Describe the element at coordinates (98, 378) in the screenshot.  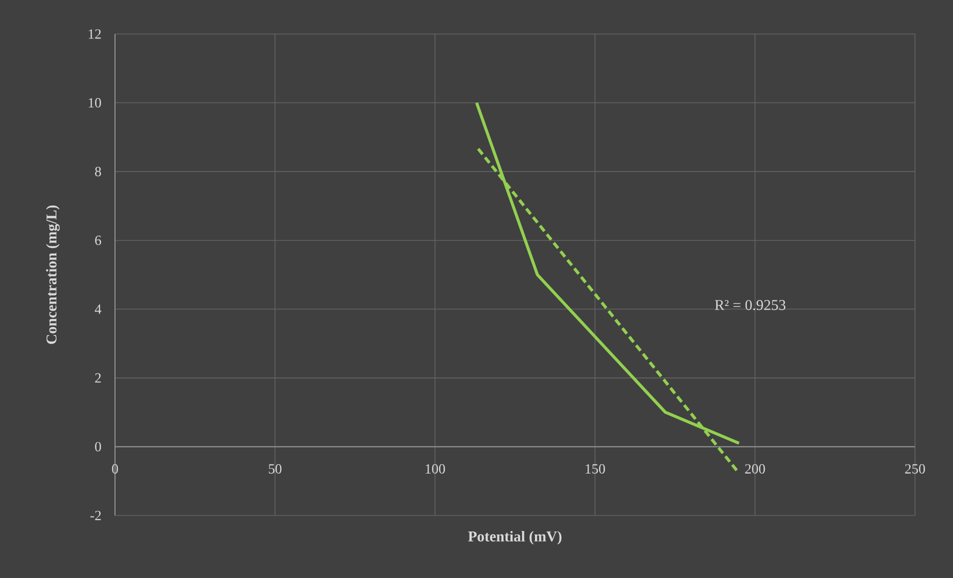
I see `y-tick-label: 2` at that location.